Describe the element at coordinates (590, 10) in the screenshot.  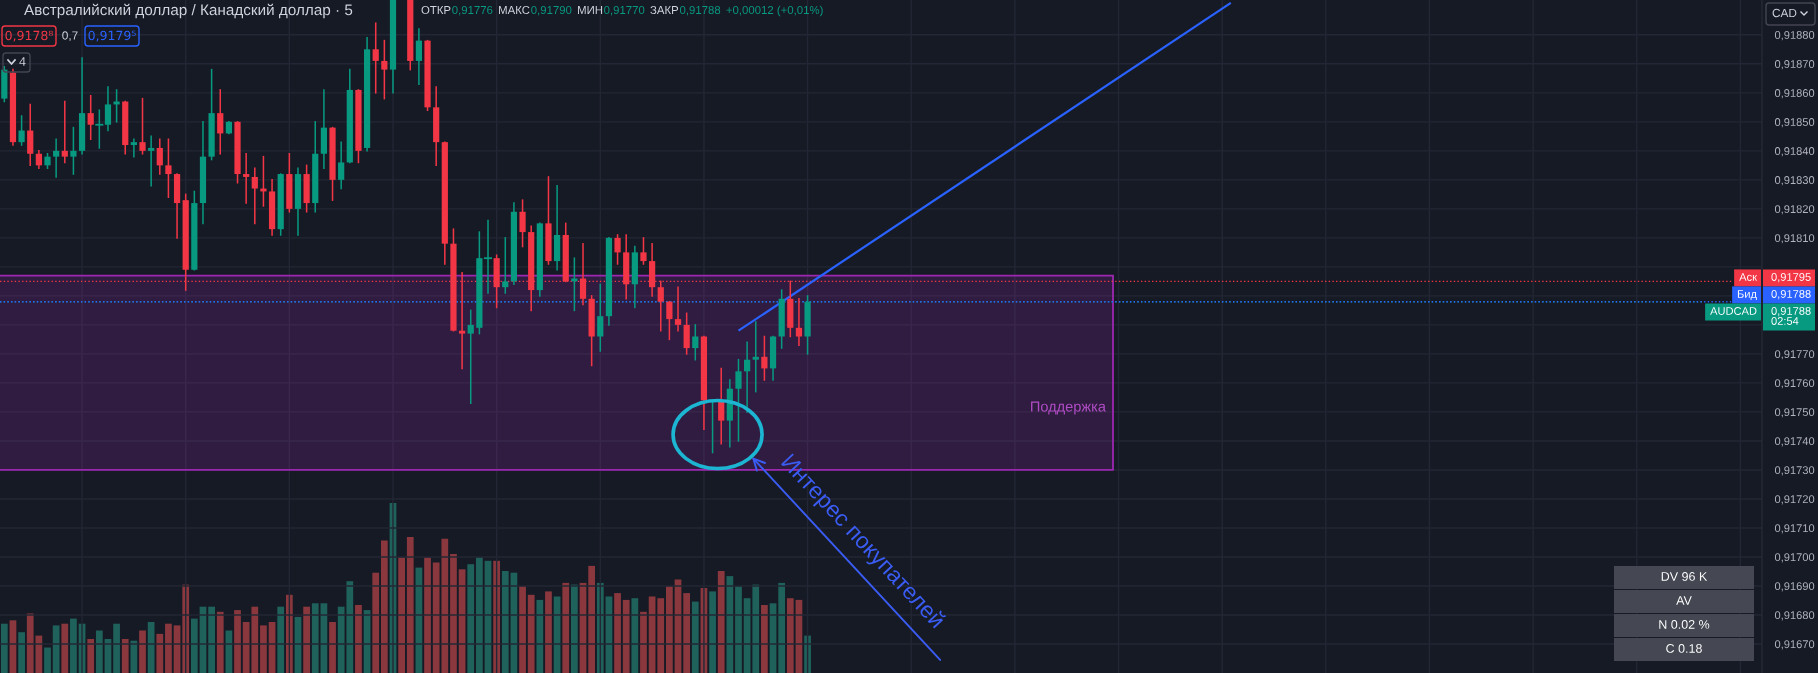
I see `annotation: МИН` at that location.